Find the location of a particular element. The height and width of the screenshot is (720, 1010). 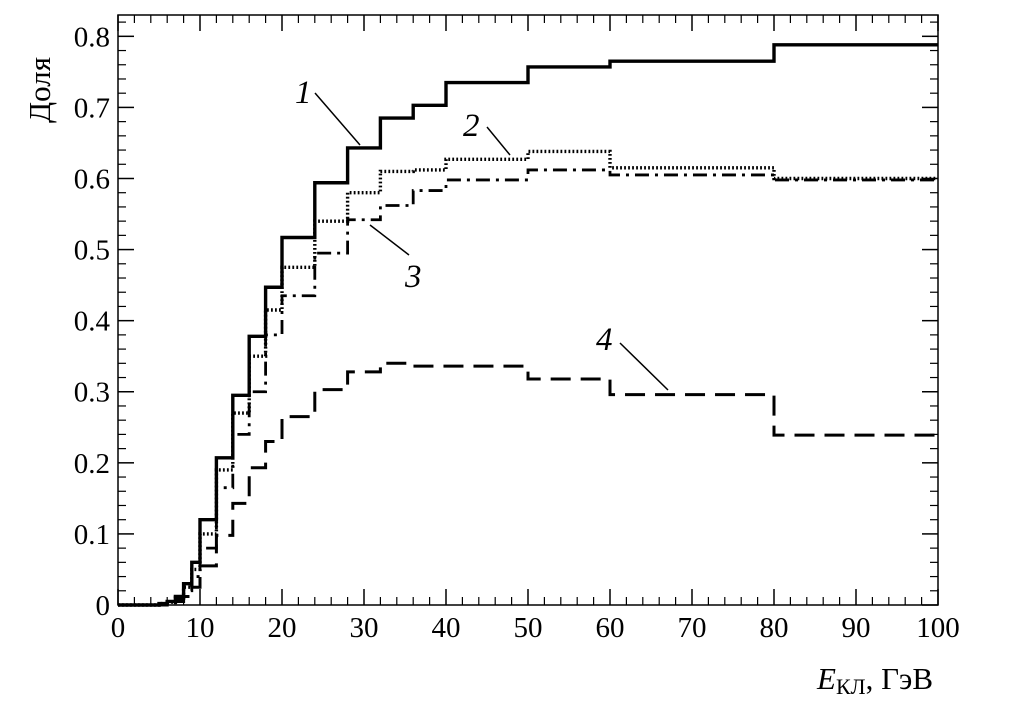

x-tick-label: 80 is located at coordinates (774, 628).